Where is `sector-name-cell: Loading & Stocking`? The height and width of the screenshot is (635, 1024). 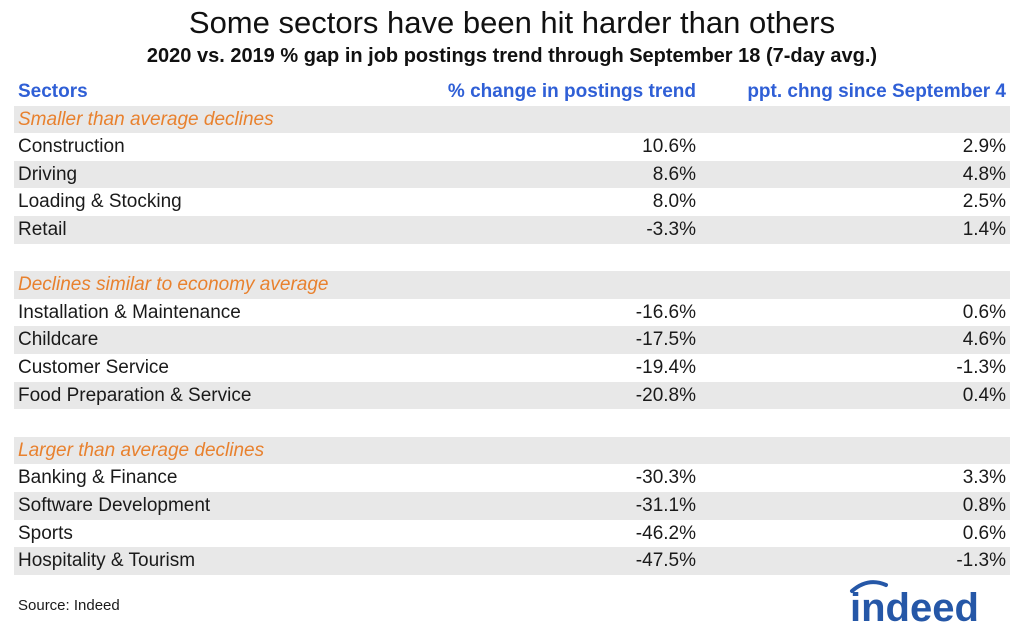
sector-name-cell: Loading & Stocking is located at coordinates (100, 202).